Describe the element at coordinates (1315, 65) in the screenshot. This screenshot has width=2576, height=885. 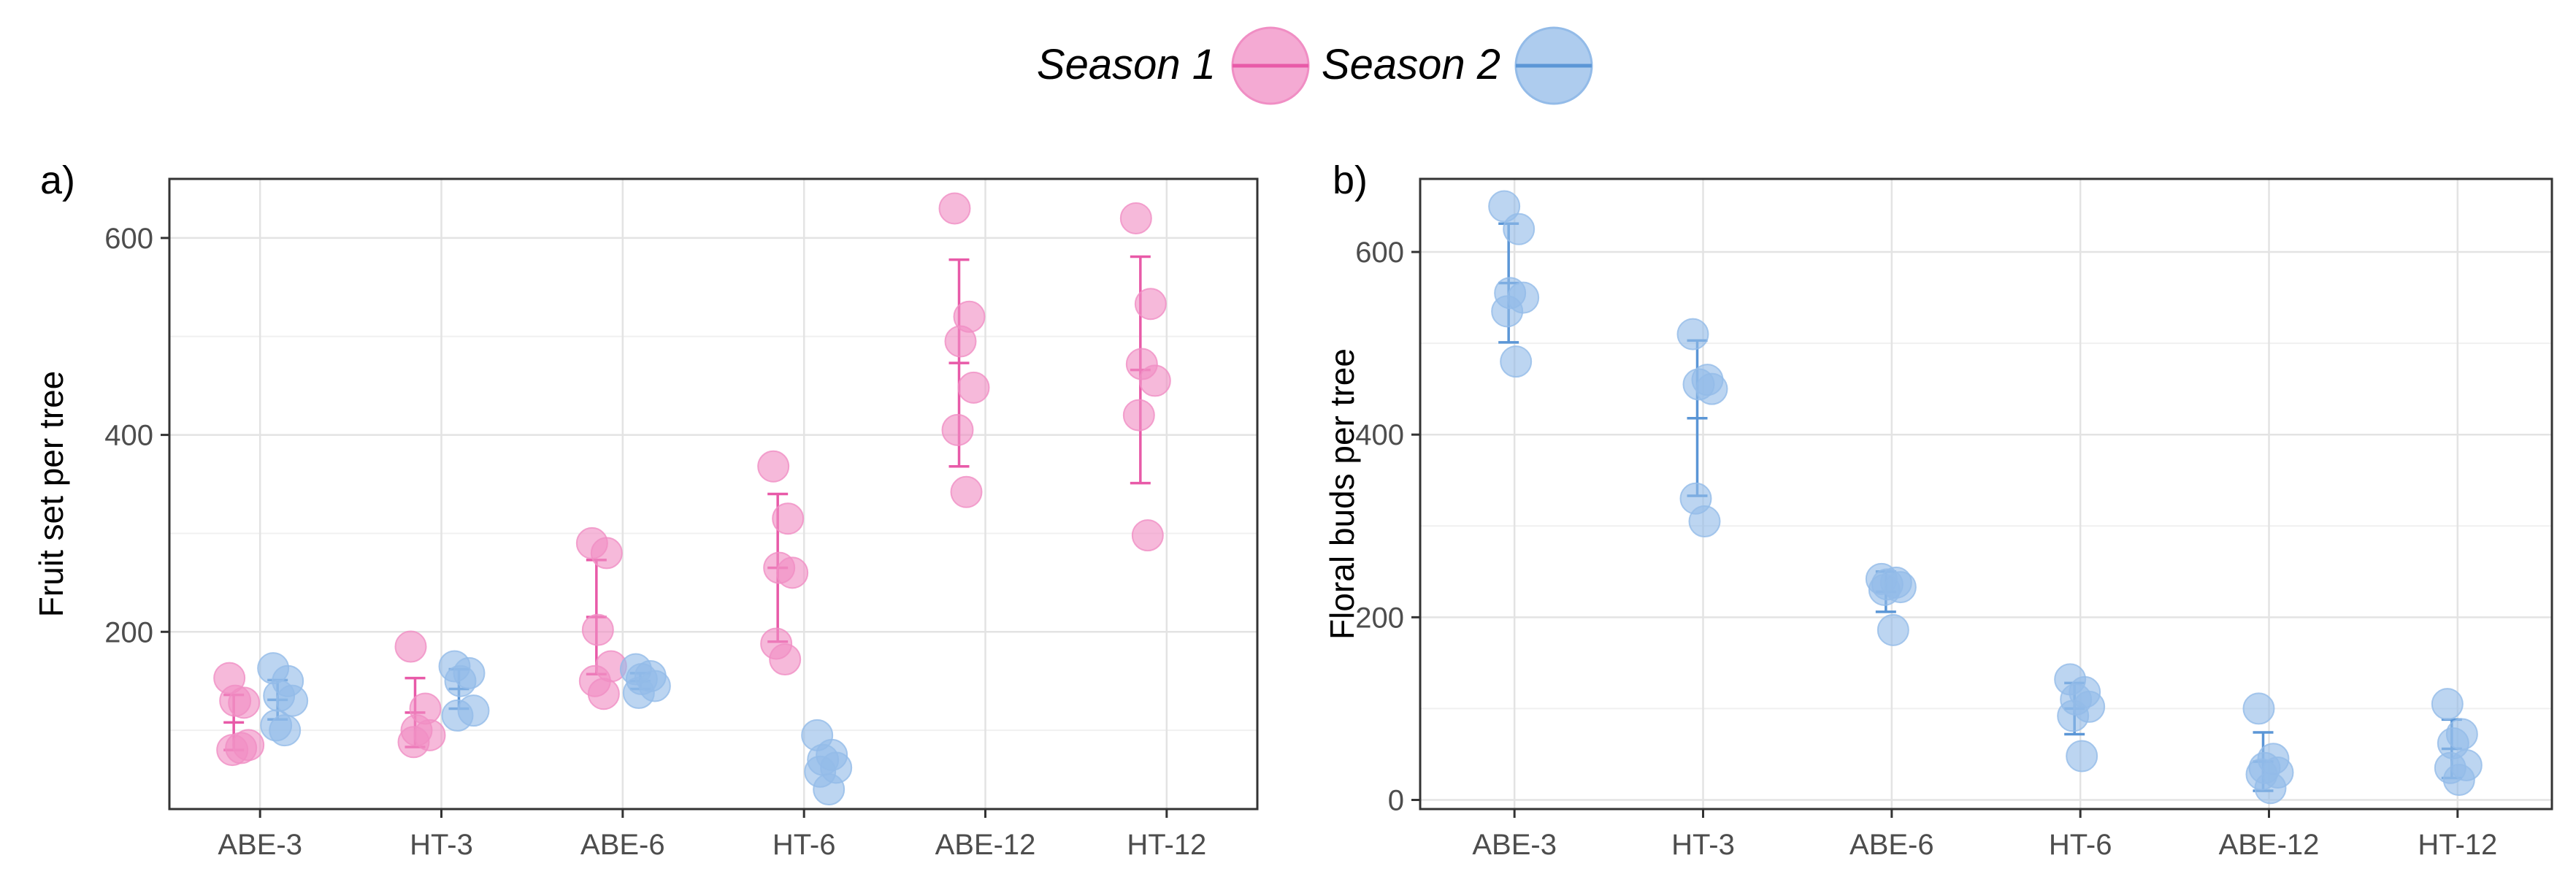
I see `legend: Season 1 Season 2` at that location.